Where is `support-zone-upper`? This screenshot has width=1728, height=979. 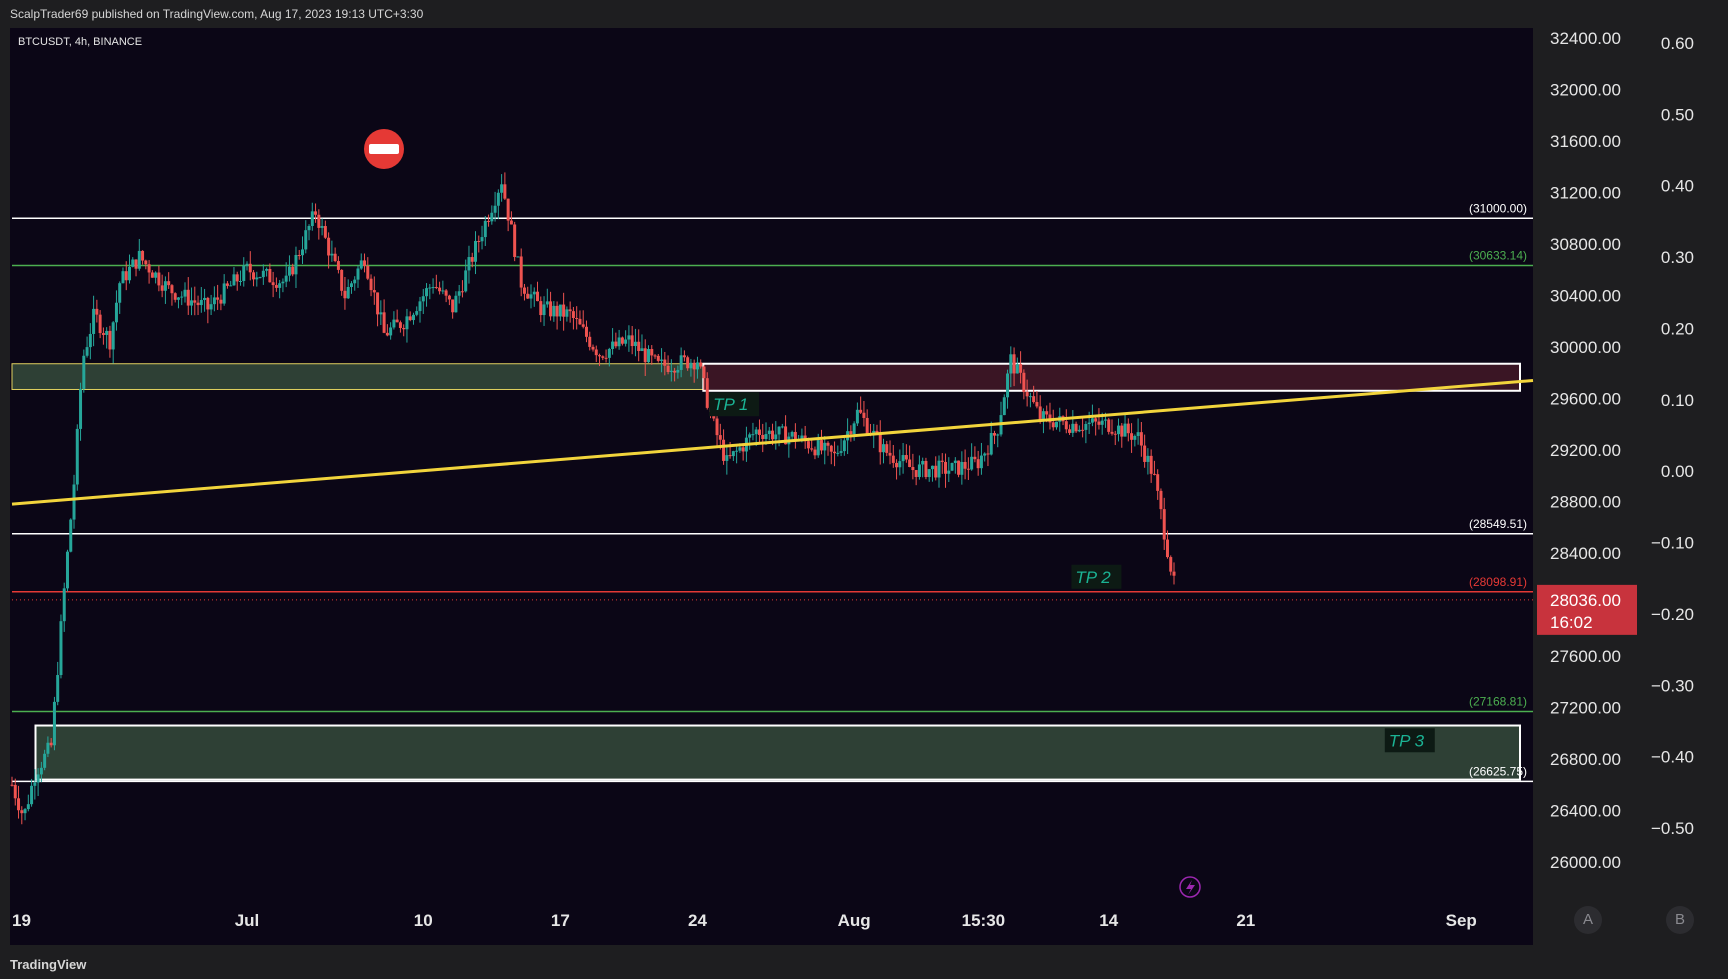
support-zone-upper is located at coordinates (357, 376).